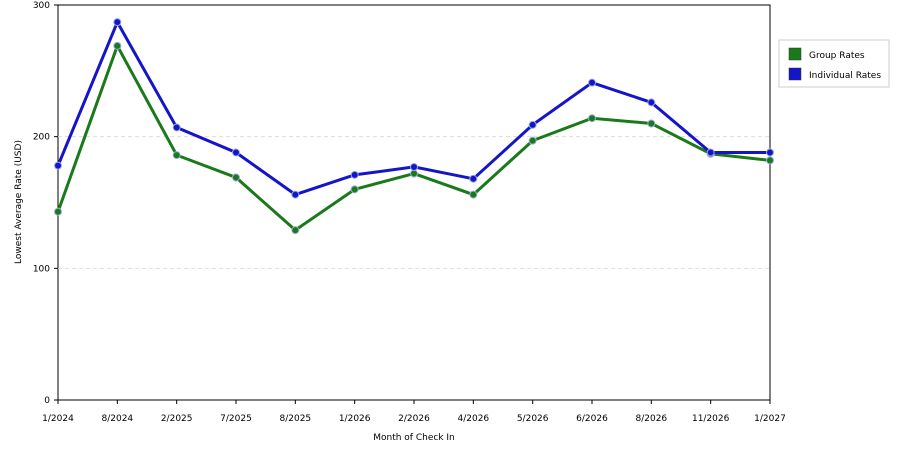  I want to click on x-tick-label: 4/2026, so click(473, 419).